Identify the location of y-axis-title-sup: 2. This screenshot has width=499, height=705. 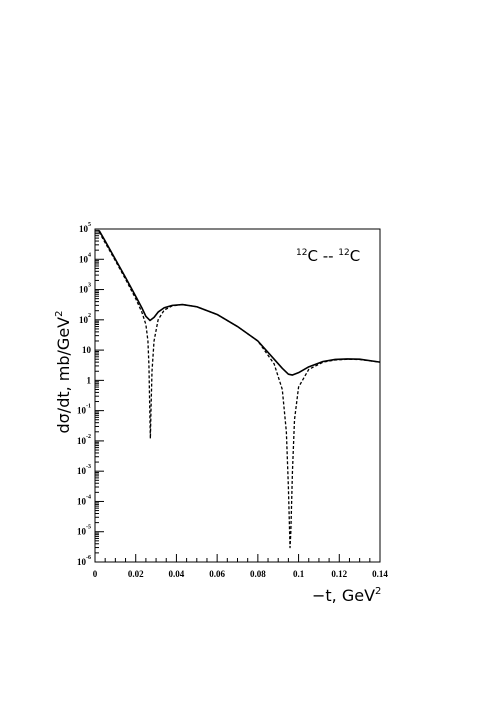
(59, 314).